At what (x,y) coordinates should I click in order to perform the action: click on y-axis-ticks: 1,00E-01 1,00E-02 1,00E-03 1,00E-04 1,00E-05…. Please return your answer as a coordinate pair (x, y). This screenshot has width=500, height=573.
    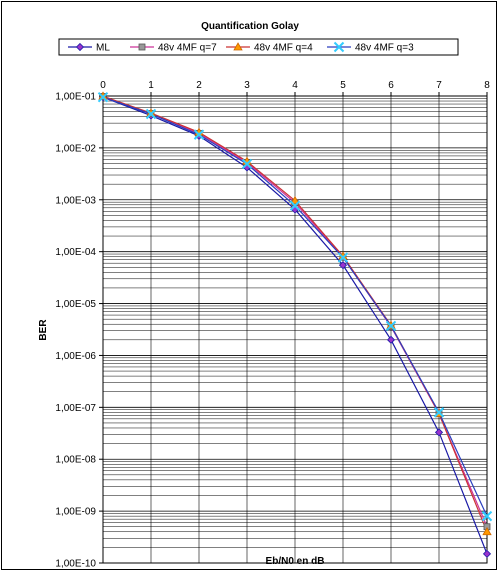
    Looking at the image, I should click on (79, 331).